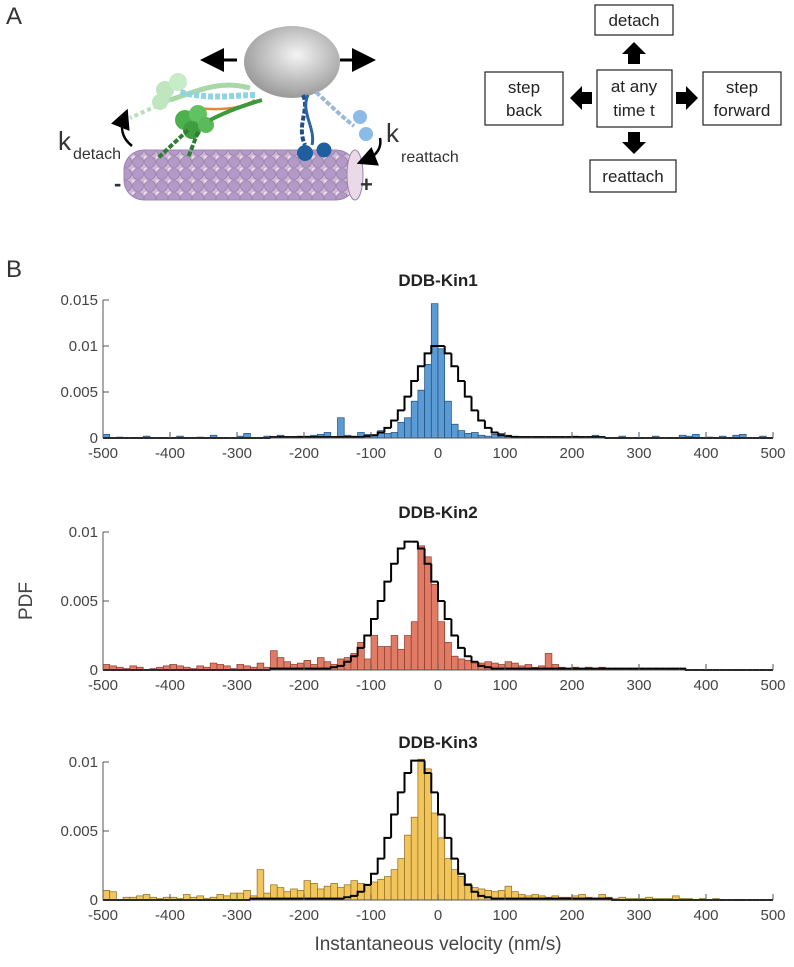  What do you see at coordinates (237, 685) in the screenshot?
I see `x-tick-label: -300` at bounding box center [237, 685].